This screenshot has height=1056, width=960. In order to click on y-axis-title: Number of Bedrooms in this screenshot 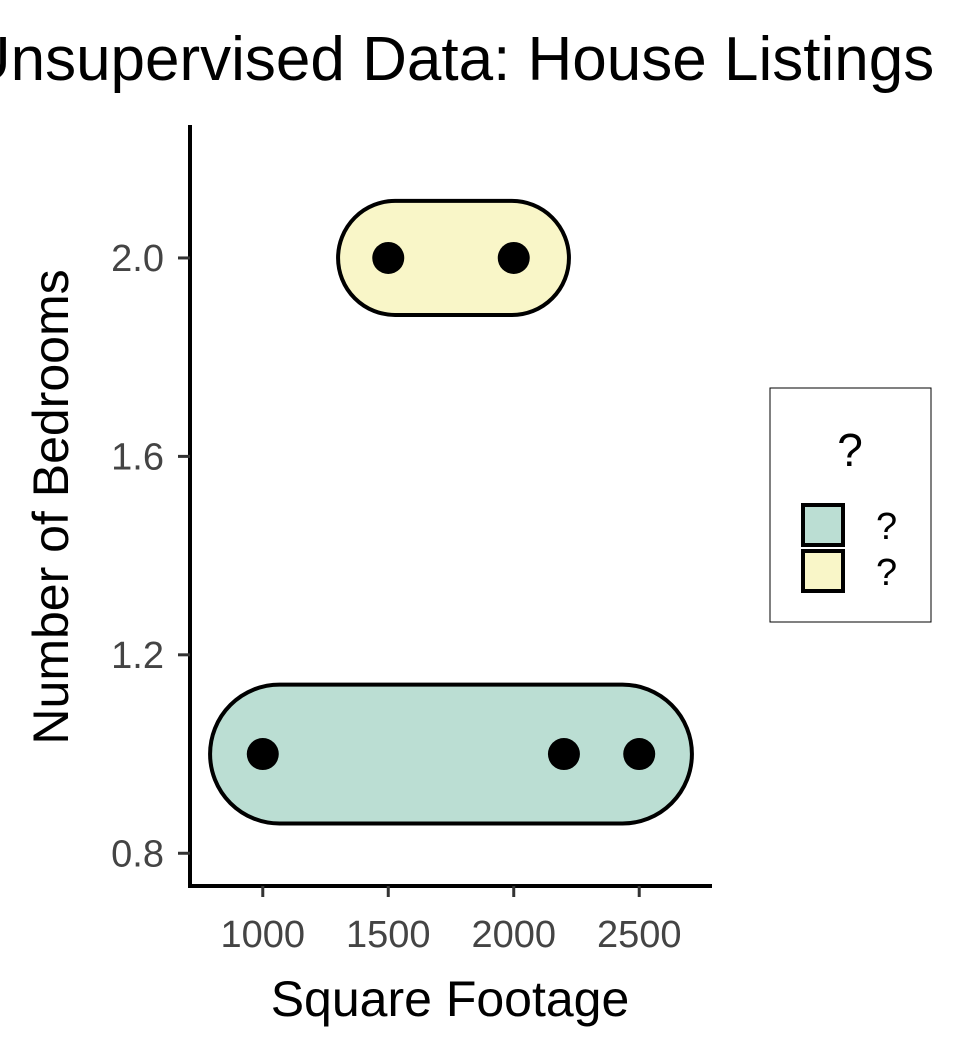, I will do `click(51, 506)`.